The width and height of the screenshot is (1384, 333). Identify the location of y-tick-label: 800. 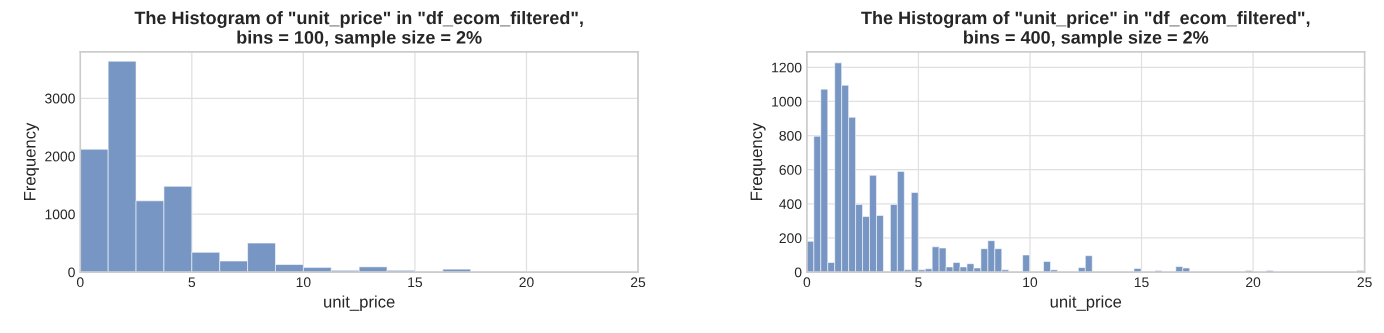
(790, 135).